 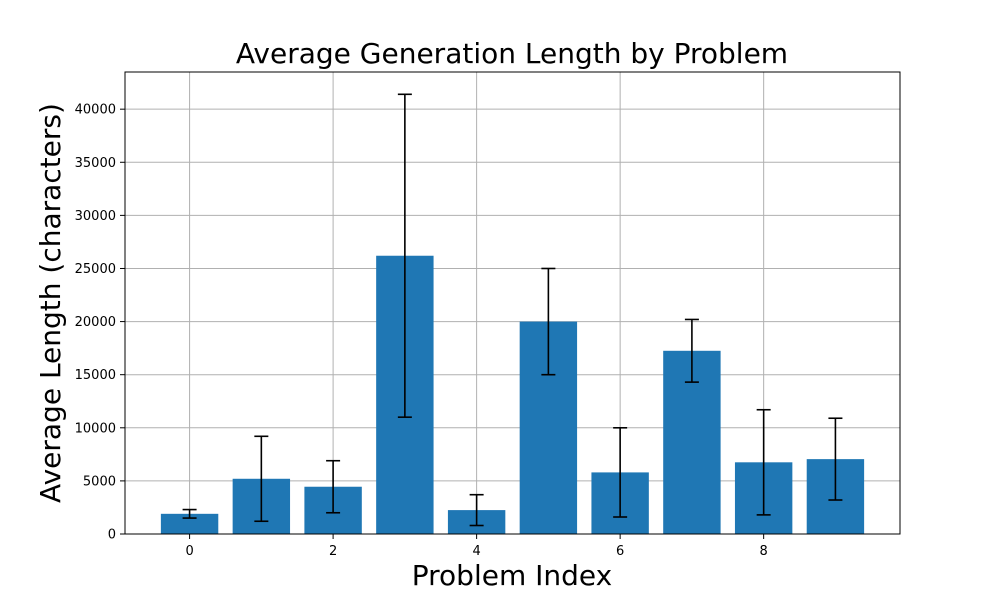 I want to click on x-tick-label: 2, so click(x=333, y=551).